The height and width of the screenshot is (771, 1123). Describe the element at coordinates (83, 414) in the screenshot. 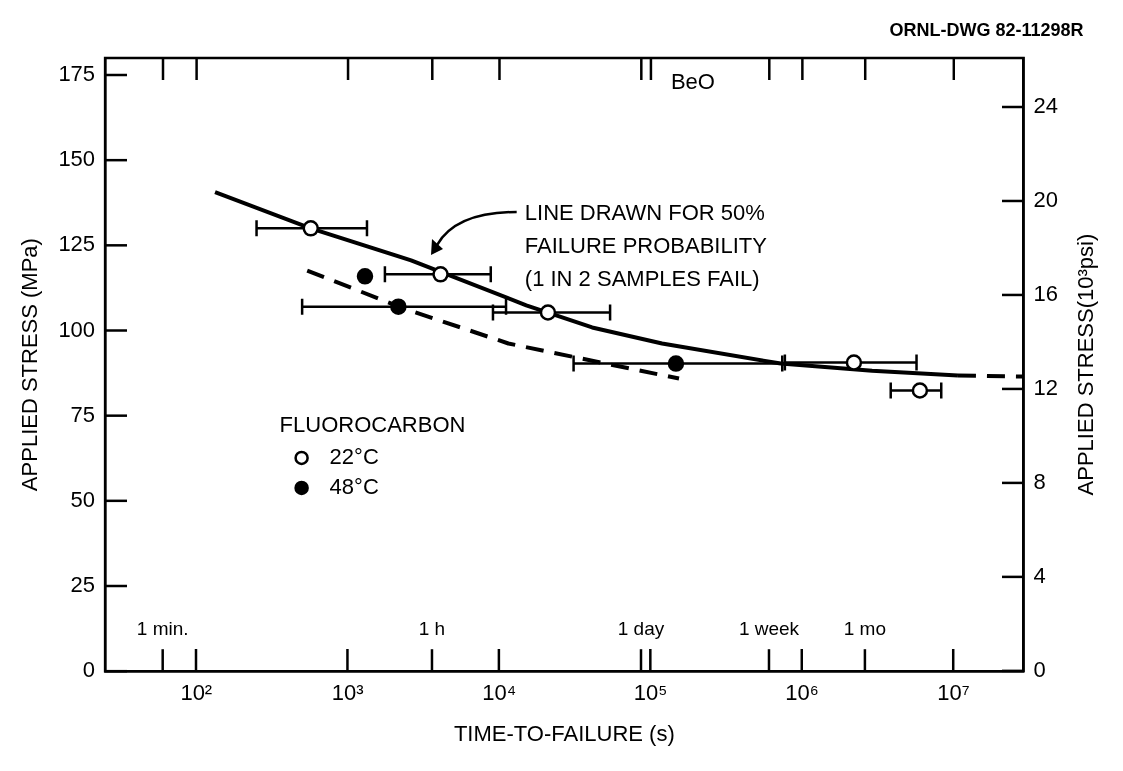

I see `y-tick-label: 75` at that location.